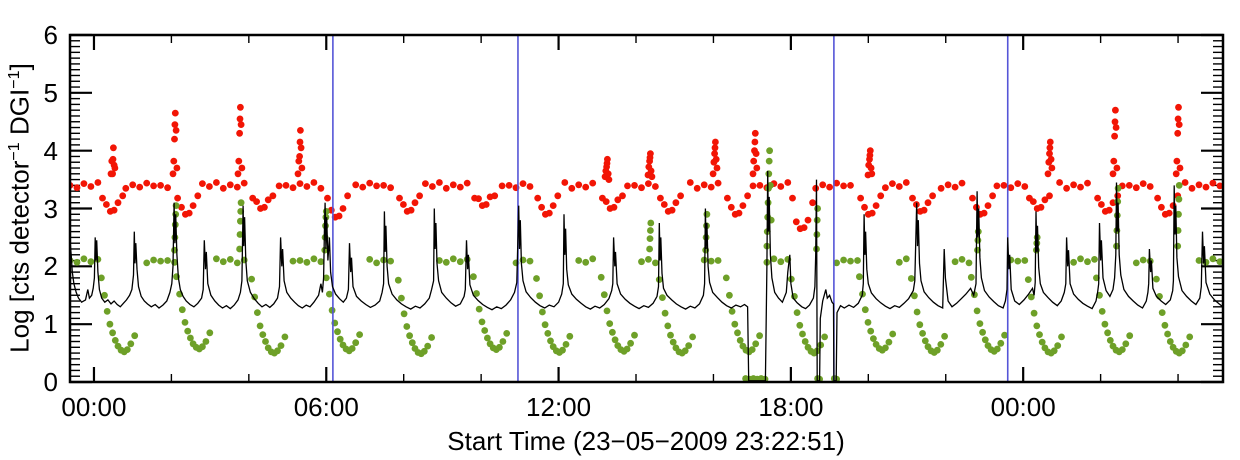 The width and height of the screenshot is (1240, 460). I want to click on y-tick-label: 3, so click(50, 208).